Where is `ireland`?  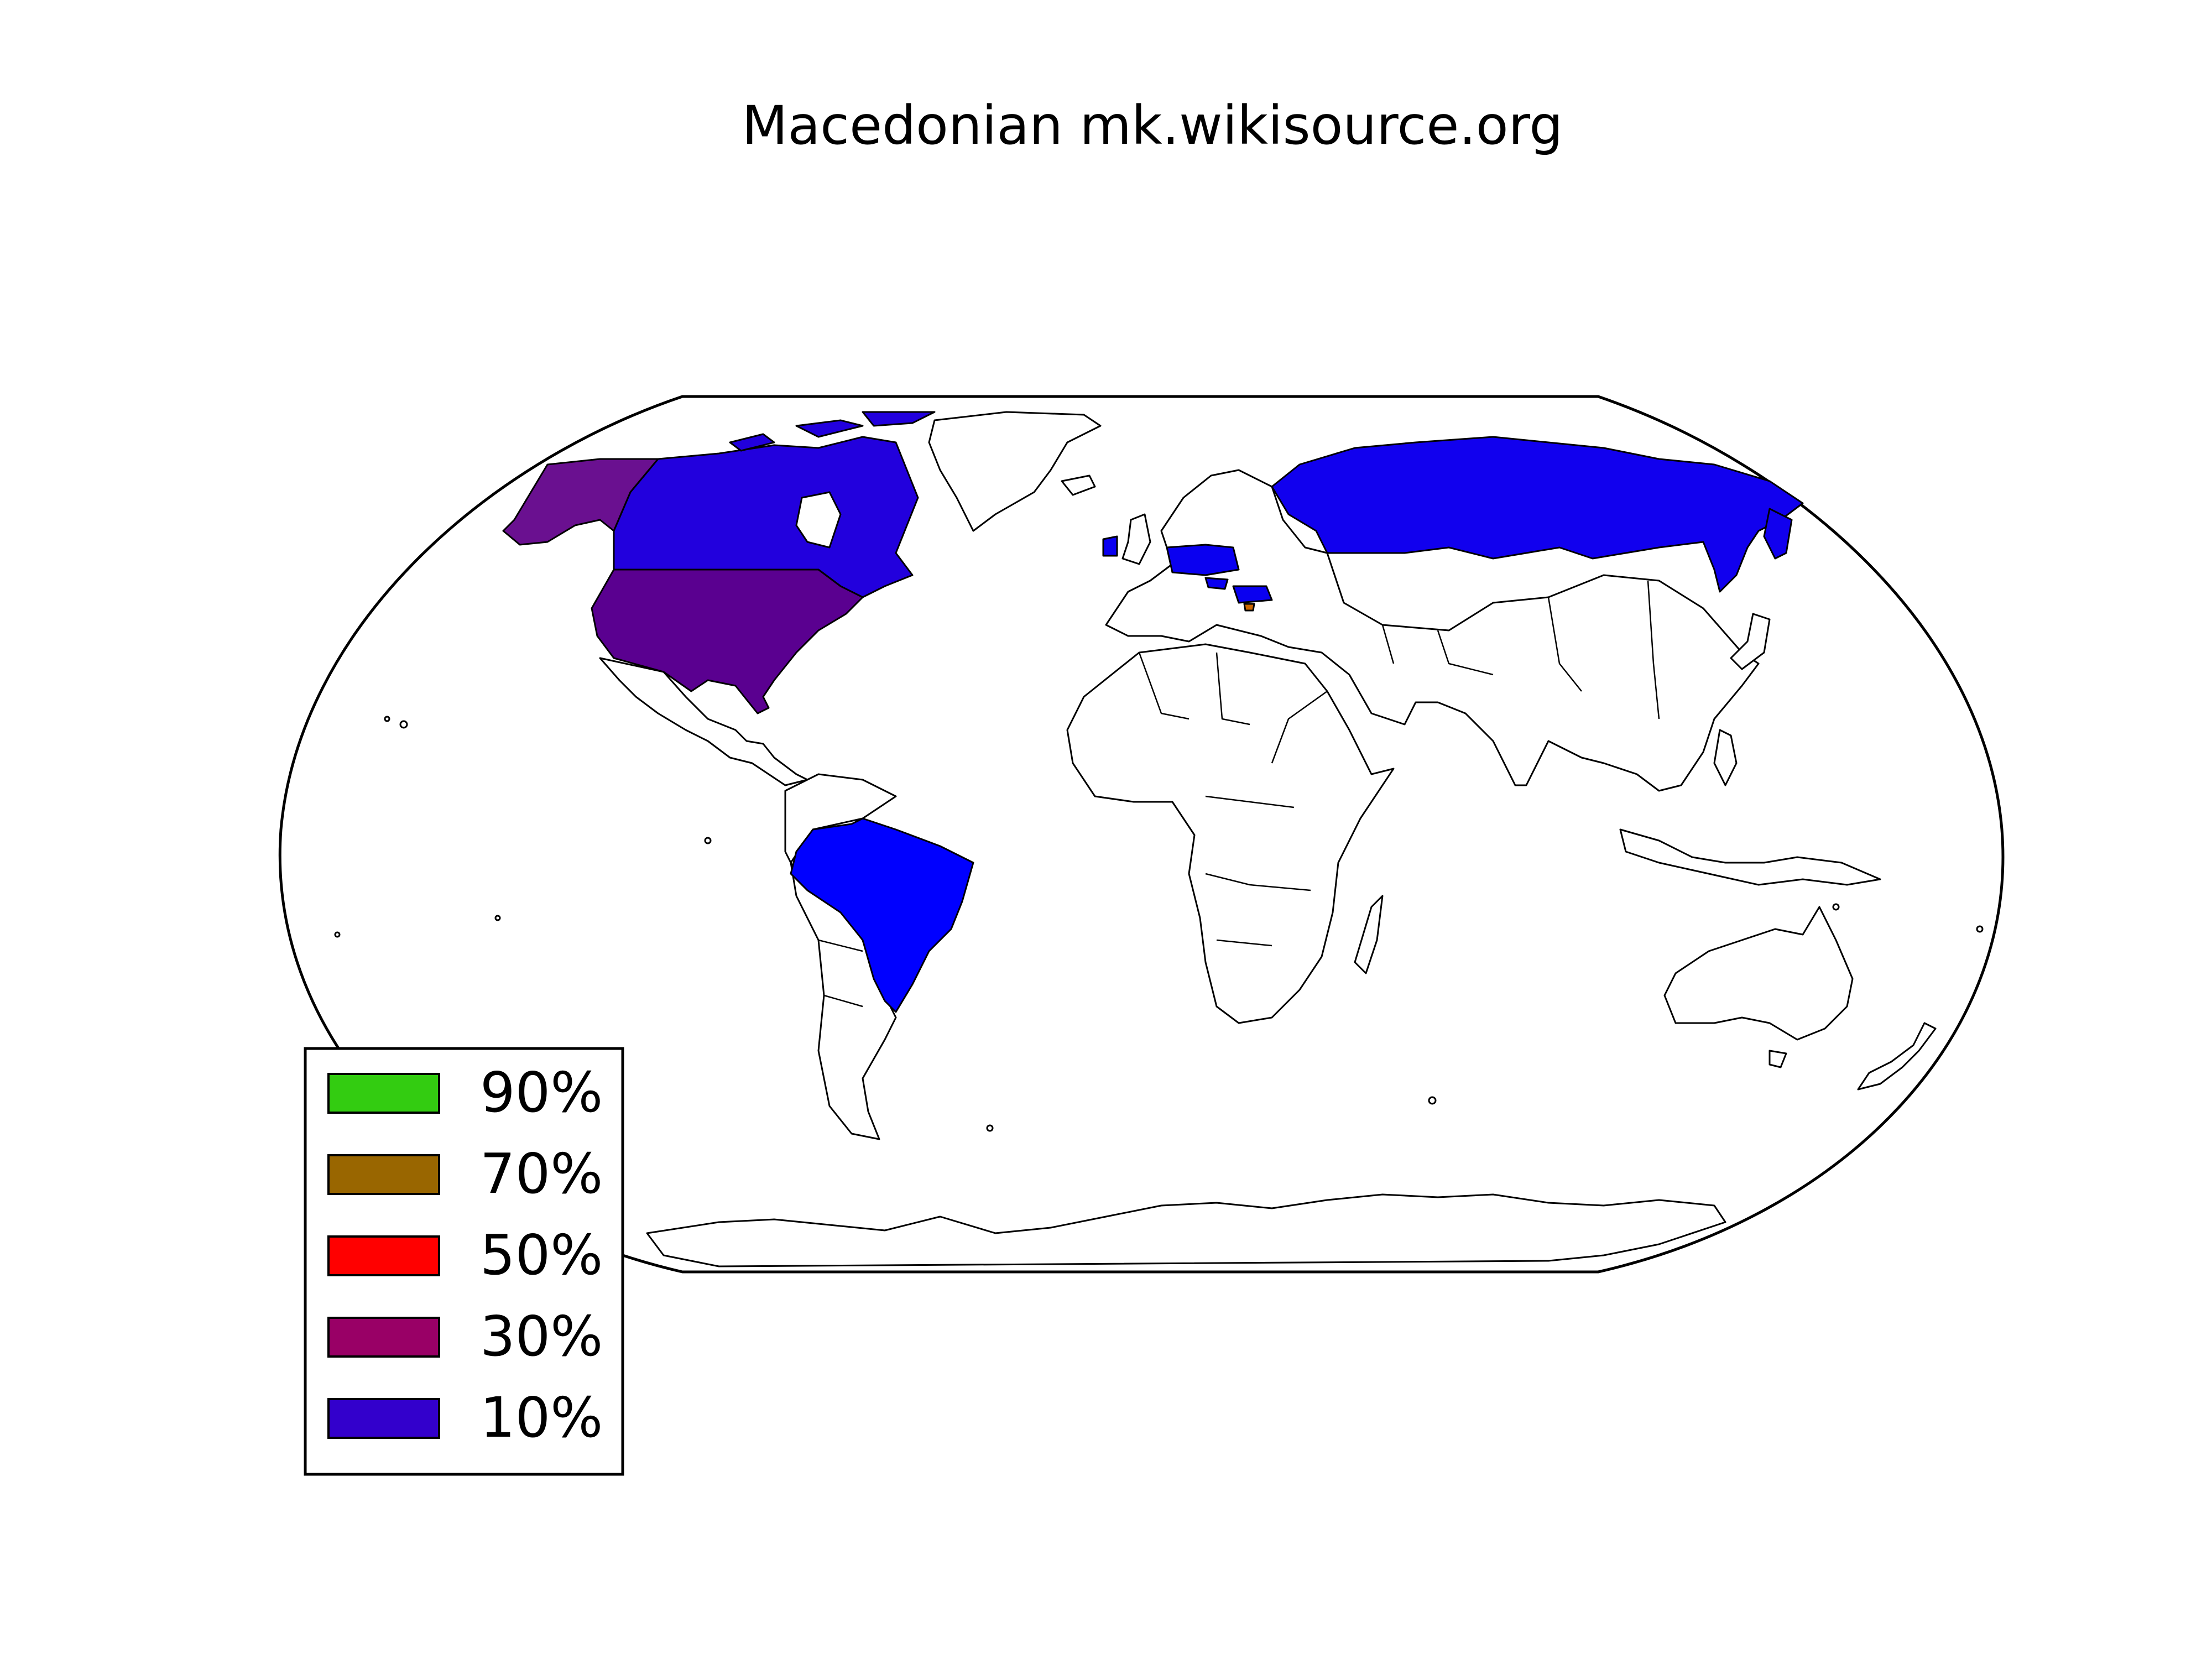
ireland is located at coordinates (1110, 546).